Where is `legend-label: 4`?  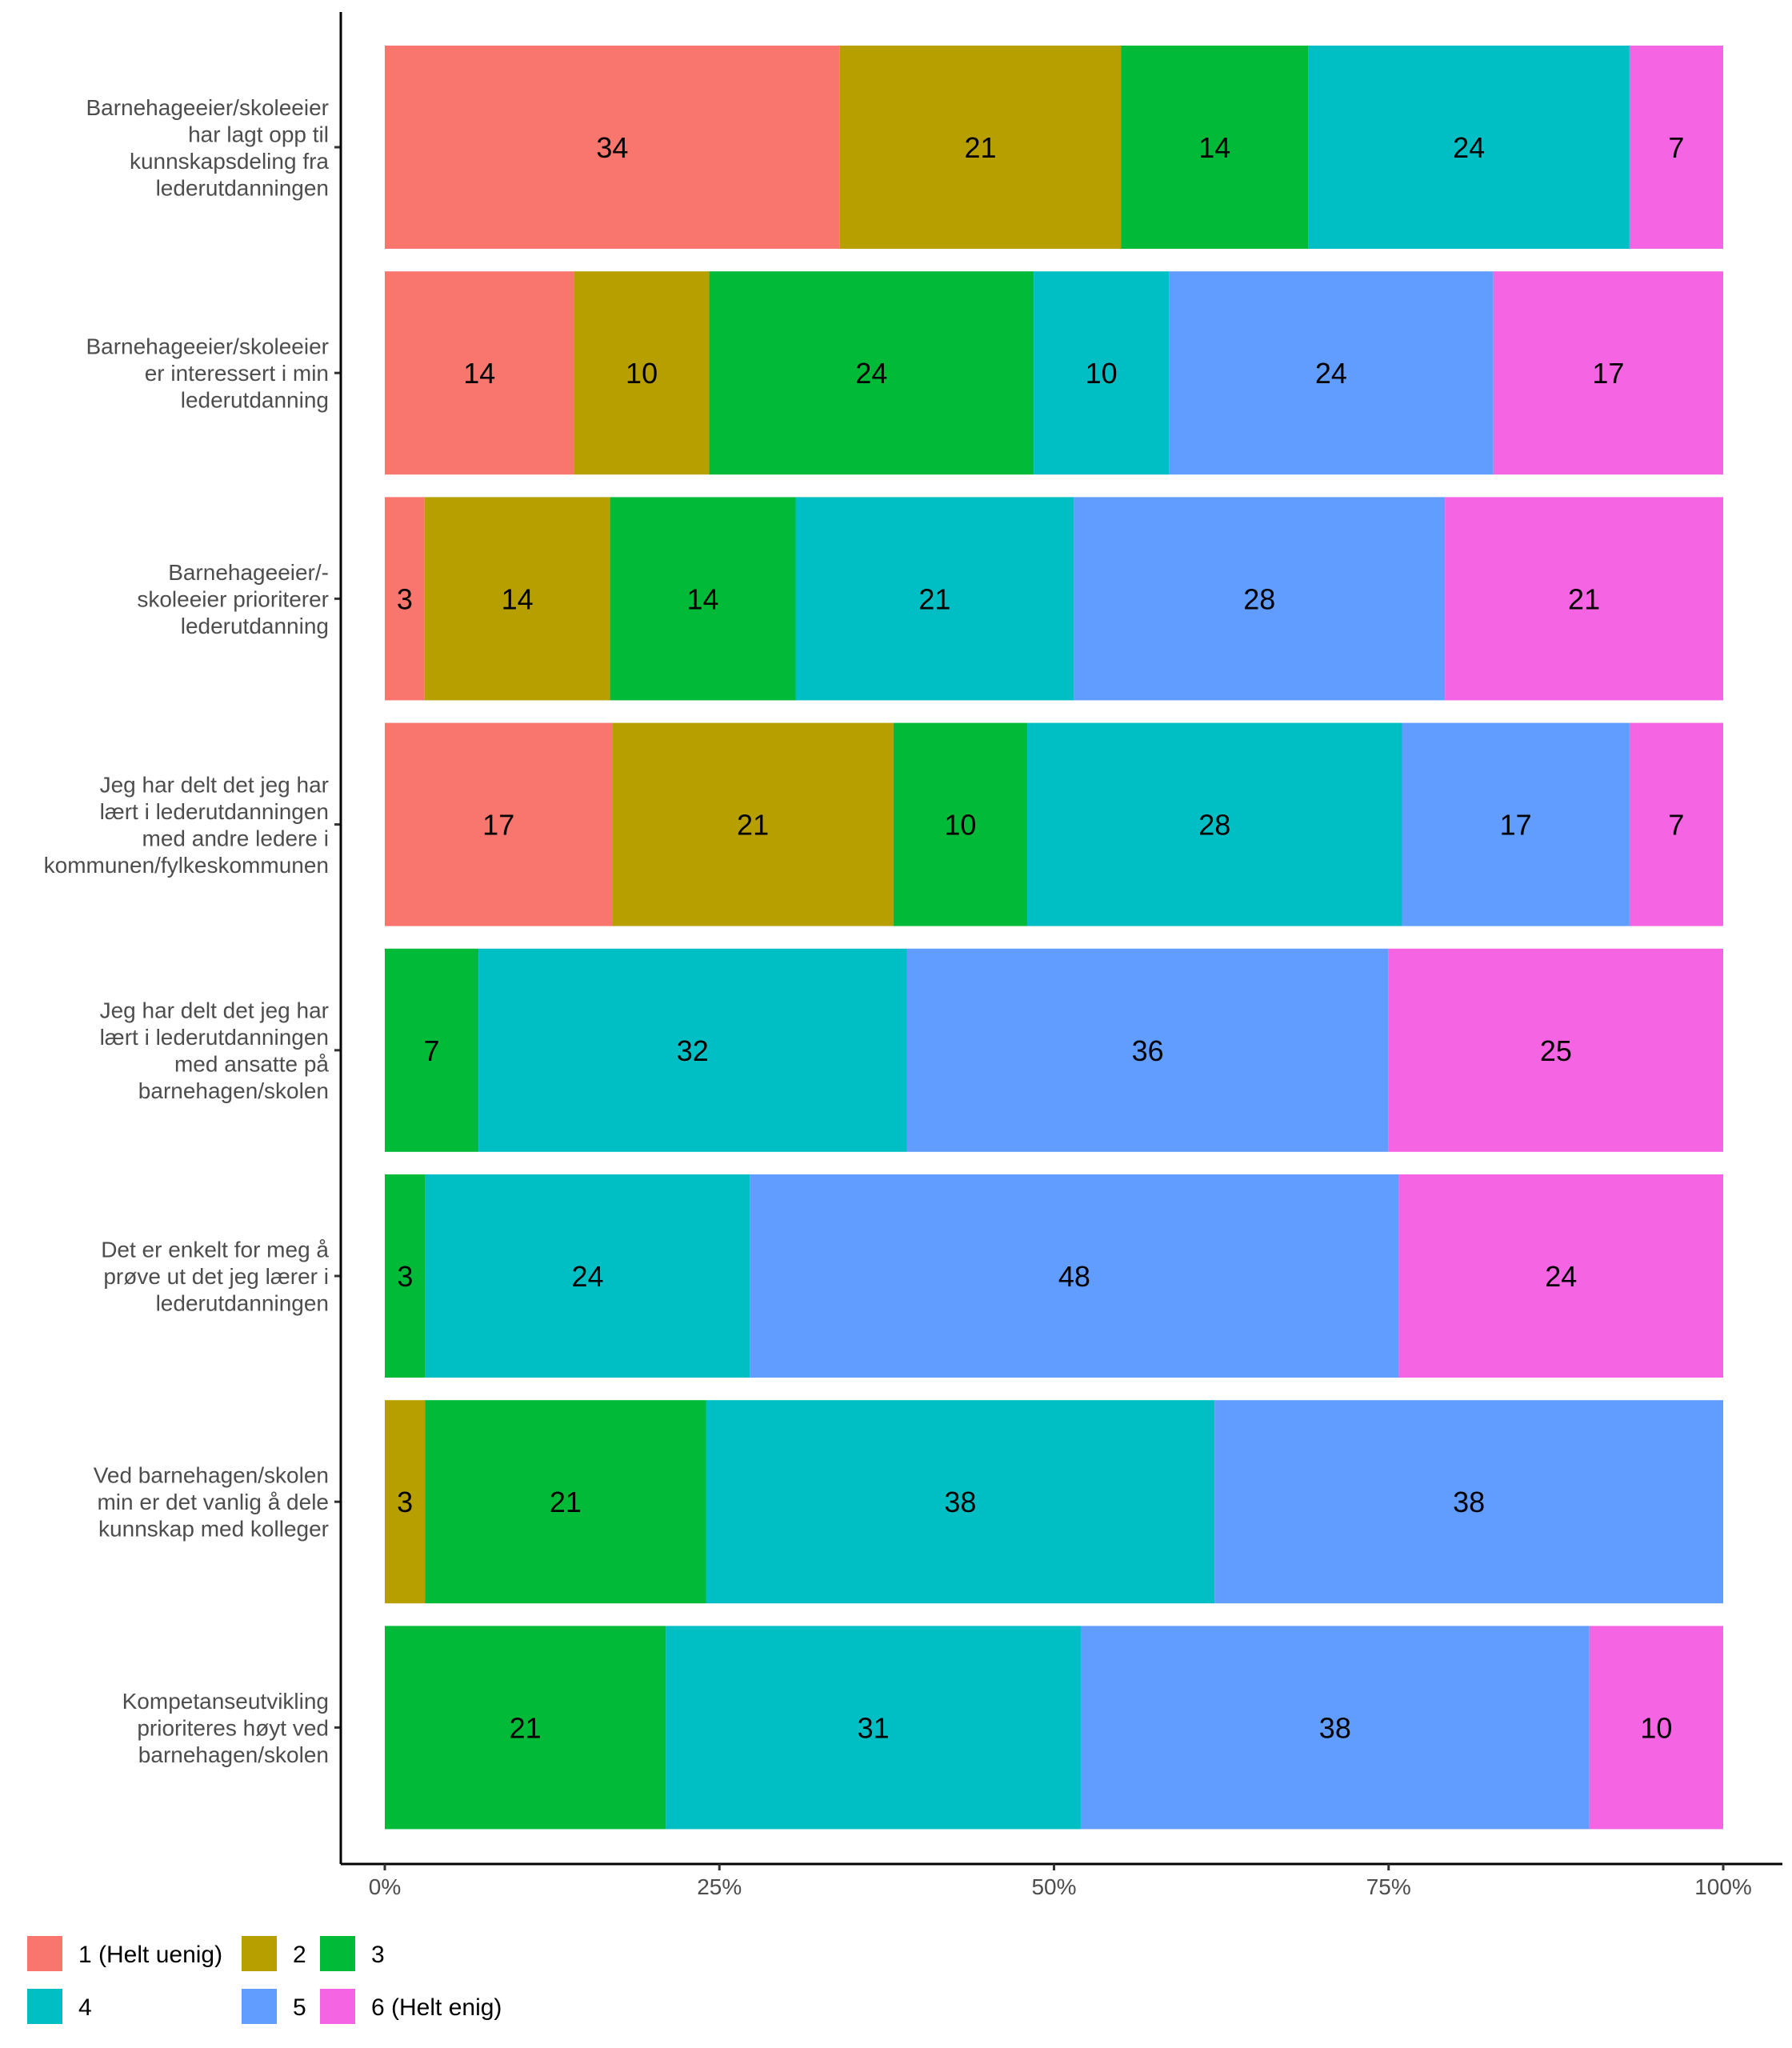 legend-label: 4 is located at coordinates (85, 2007).